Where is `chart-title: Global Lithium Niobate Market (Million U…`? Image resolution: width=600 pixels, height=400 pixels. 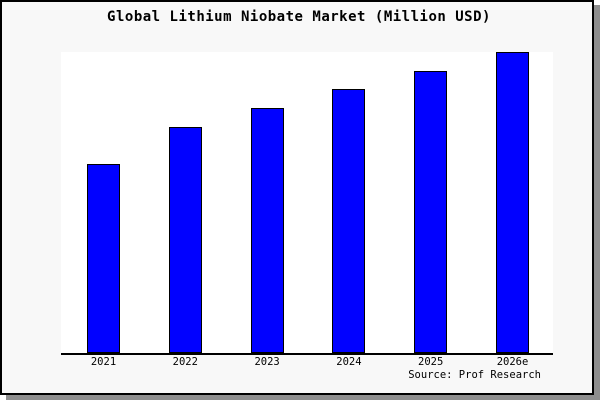
chart-title: Global Lithium Niobate Market (Million U… is located at coordinates (299, 17).